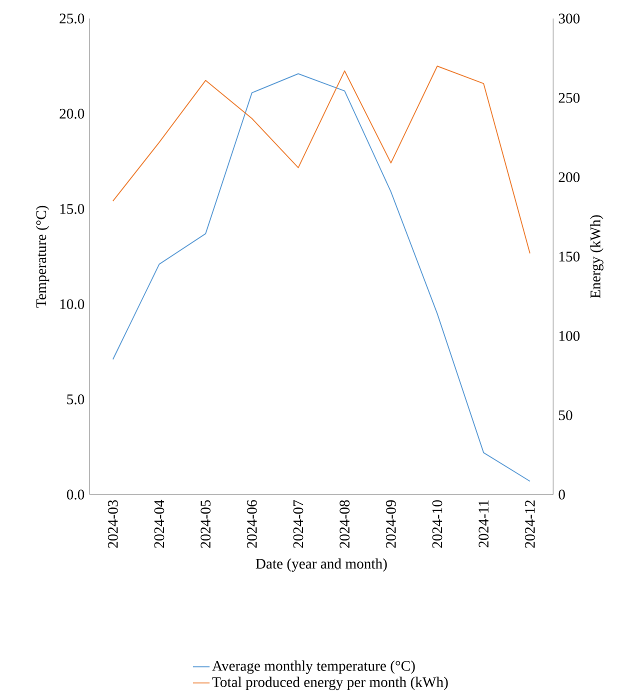  Describe the element at coordinates (75, 399) in the screenshot. I see `y-tick-label: 5.0` at that location.